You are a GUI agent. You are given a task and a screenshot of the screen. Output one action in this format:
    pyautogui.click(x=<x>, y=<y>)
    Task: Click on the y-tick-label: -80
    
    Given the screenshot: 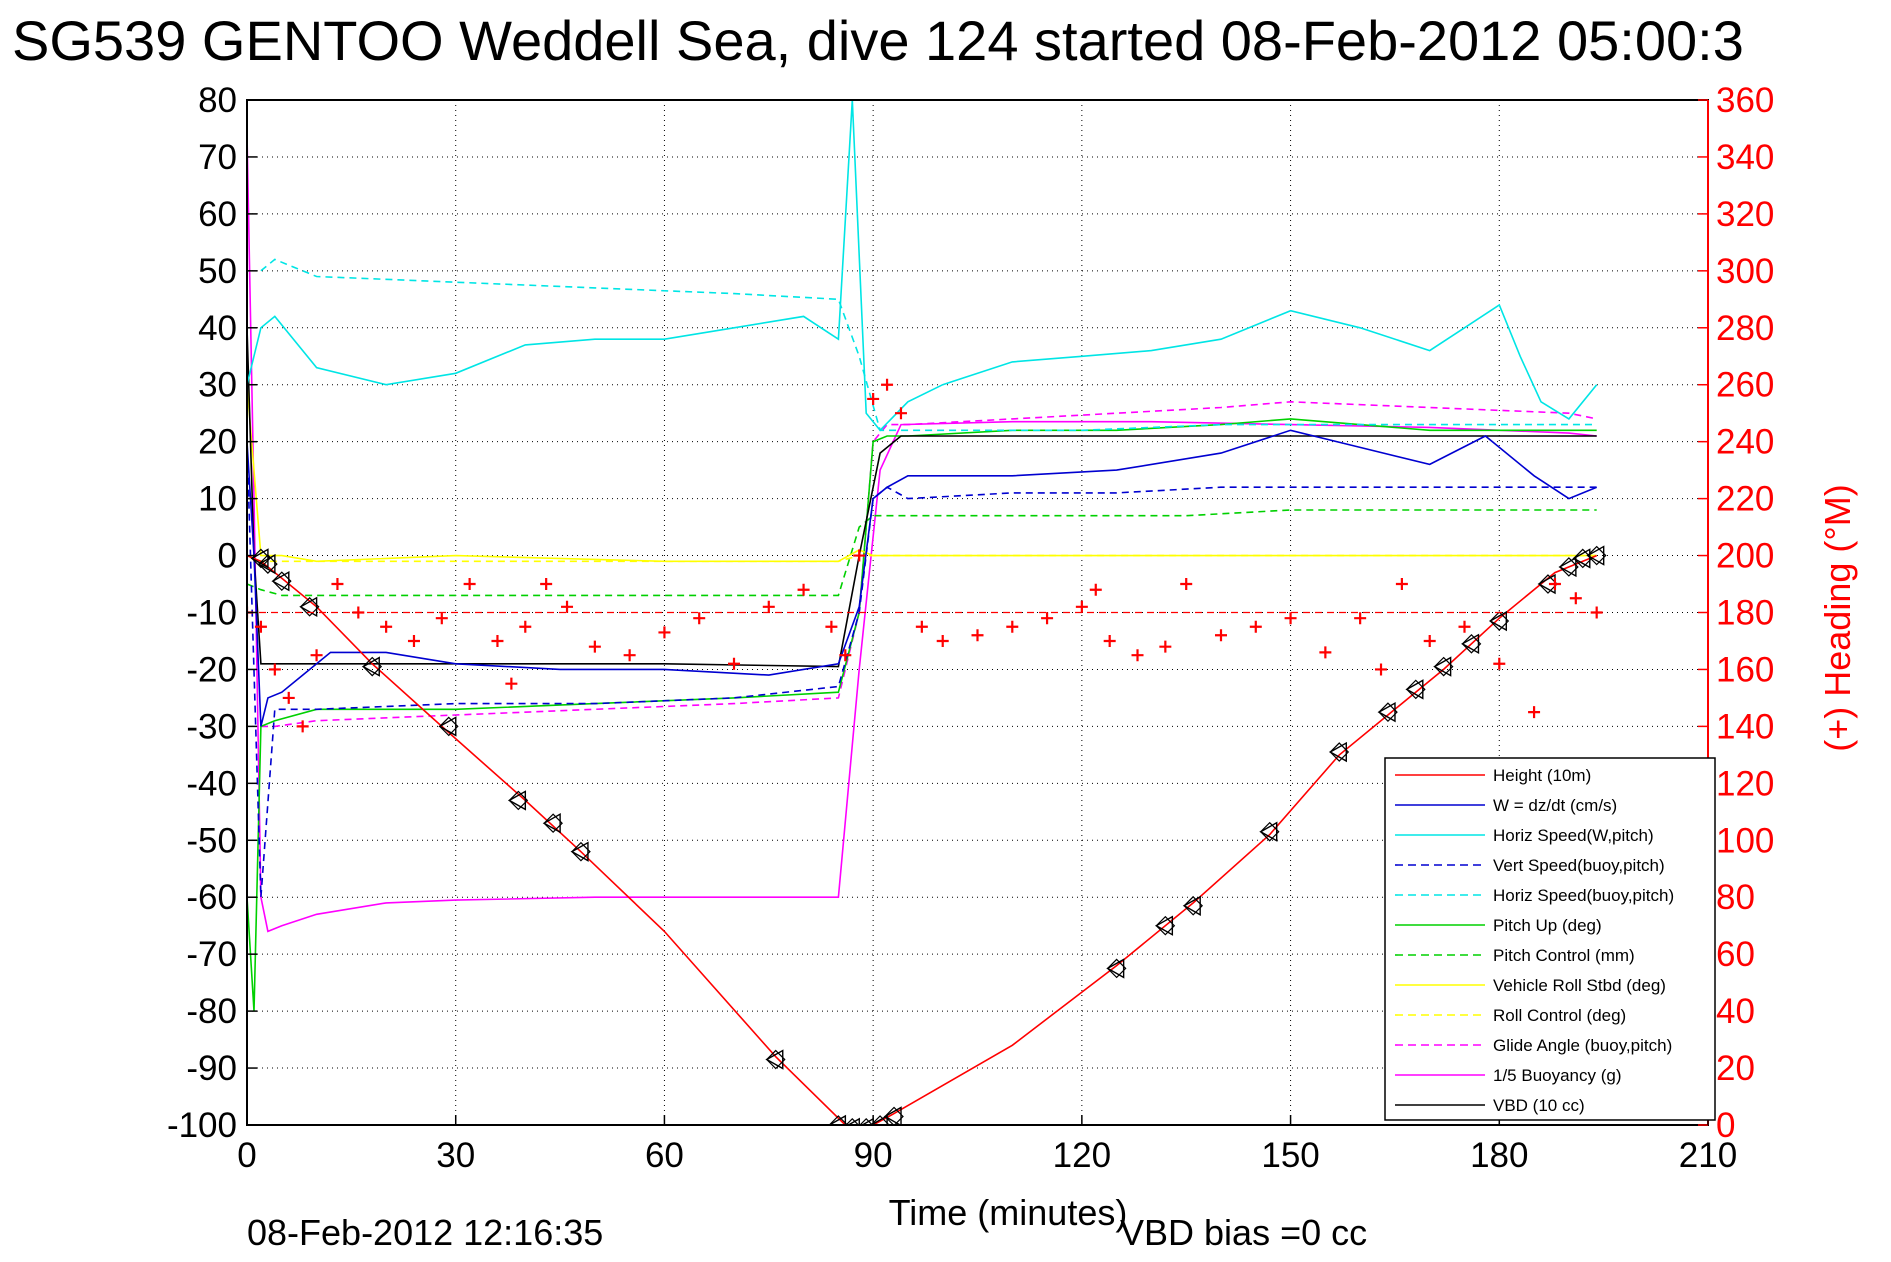 What is the action you would take?
    pyautogui.click(x=211, y=1011)
    